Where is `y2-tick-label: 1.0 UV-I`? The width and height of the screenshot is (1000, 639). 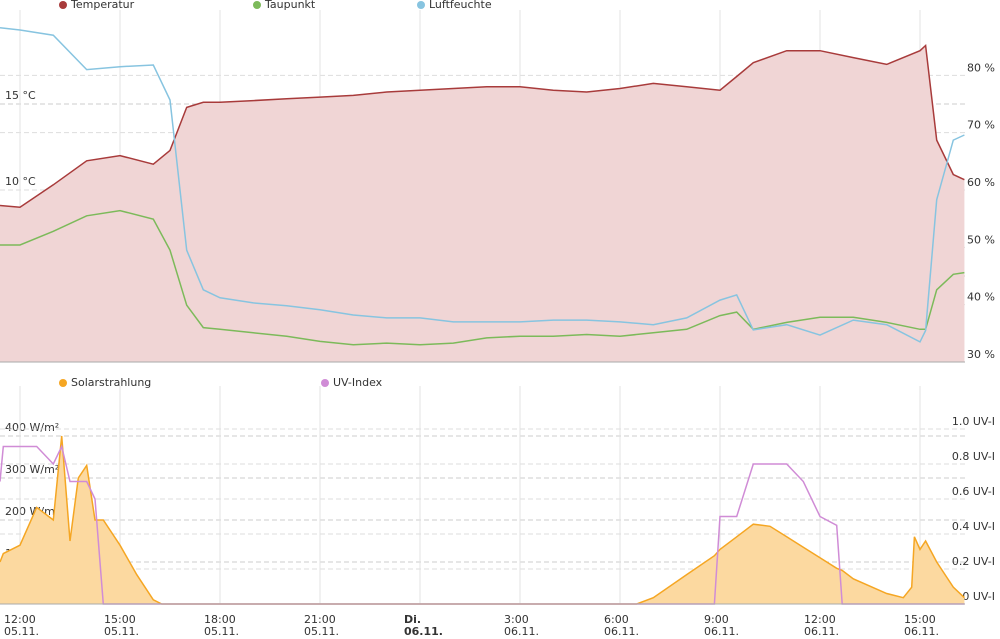
y2-tick-label: 1.0 UV-I is located at coordinates (973, 421).